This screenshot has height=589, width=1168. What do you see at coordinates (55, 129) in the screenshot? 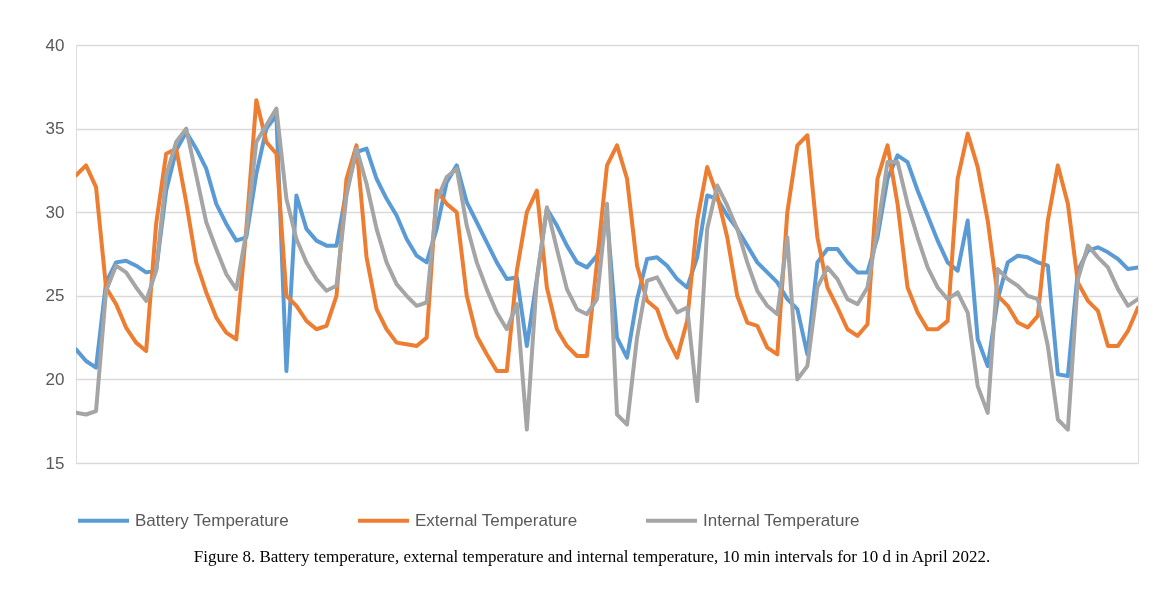
I see `y-tick-label: 35` at bounding box center [55, 129].